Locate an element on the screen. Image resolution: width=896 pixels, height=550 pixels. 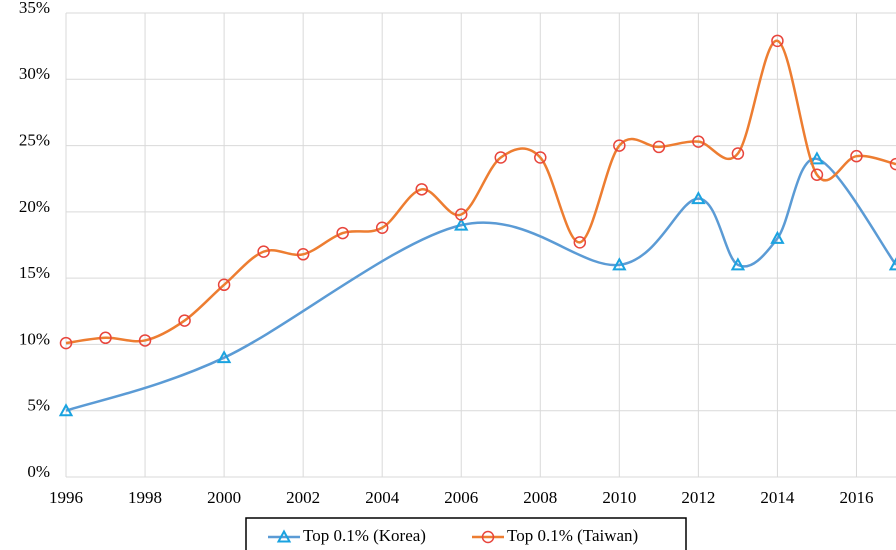
x-tick-label: 2016 is located at coordinates (856, 497).